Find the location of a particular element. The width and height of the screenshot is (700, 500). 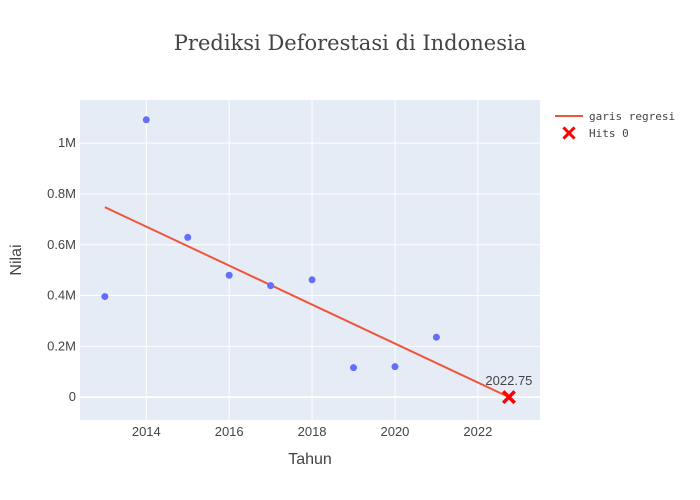

y-tick-label: 0.2M is located at coordinates (61, 345).